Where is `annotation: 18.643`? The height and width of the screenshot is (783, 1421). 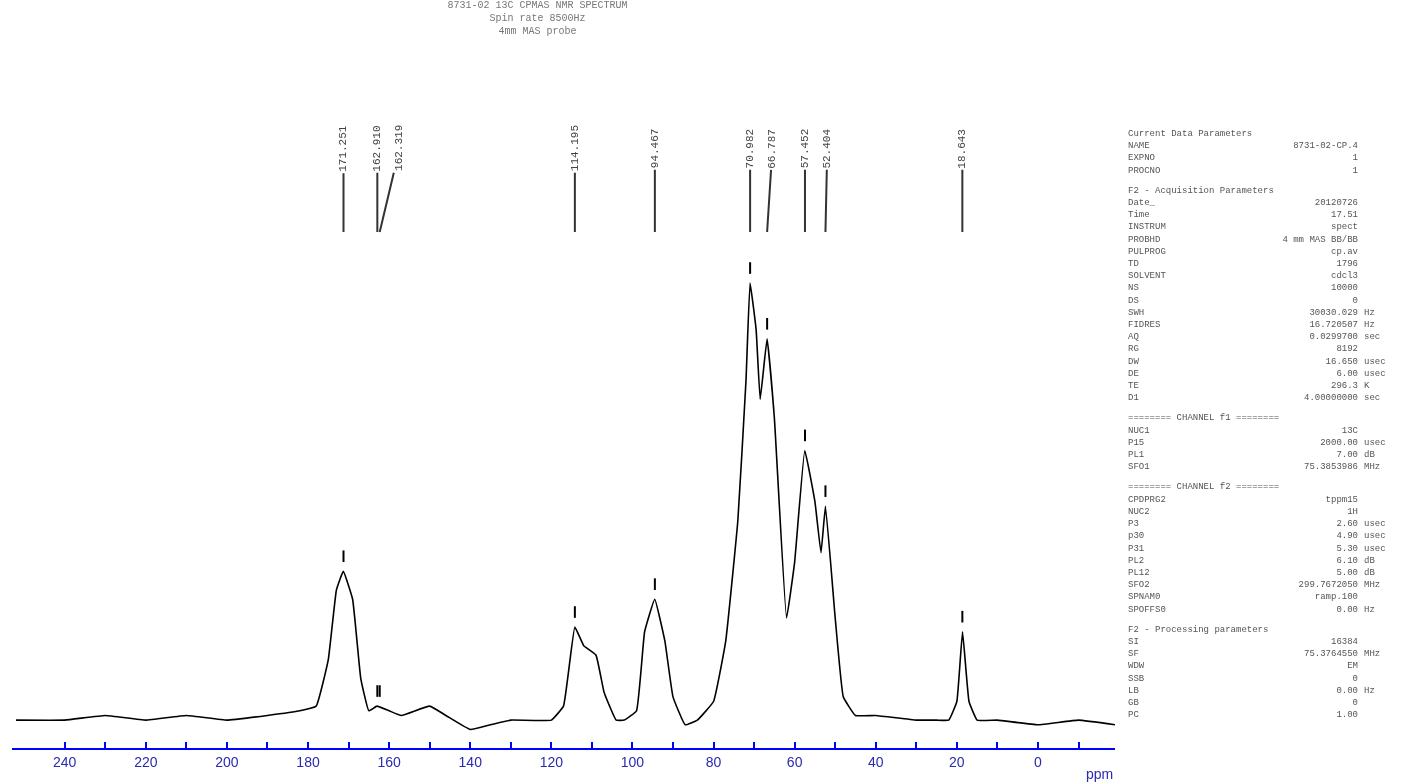 annotation: 18.643 is located at coordinates (962, 149).